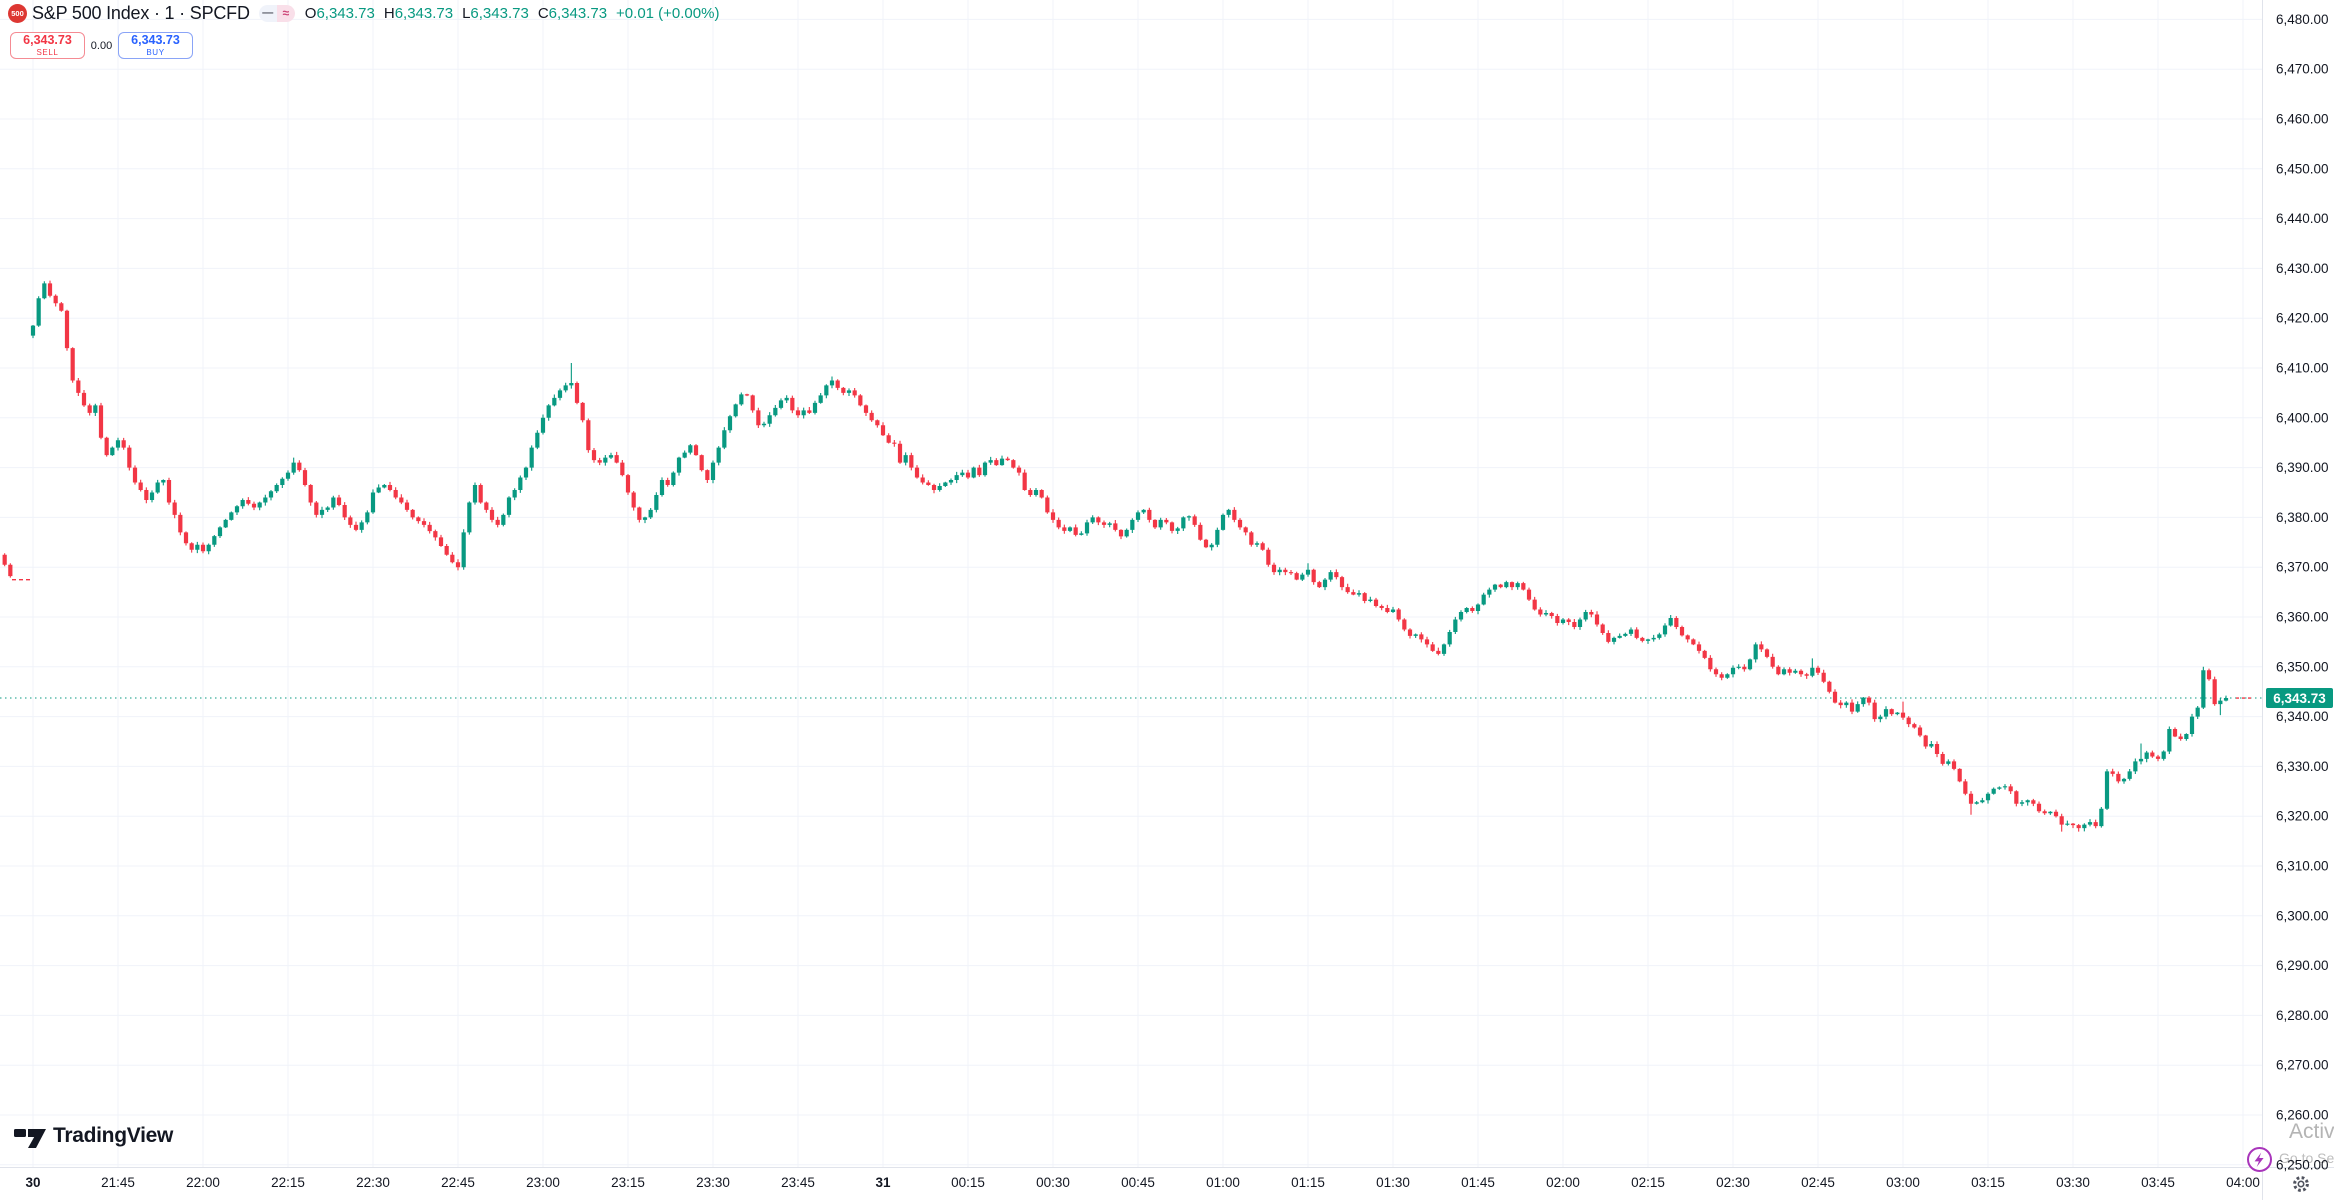 This screenshot has width=2334, height=1200. What do you see at coordinates (543, 1182) in the screenshot?
I see `time-axis-label: 23:00` at bounding box center [543, 1182].